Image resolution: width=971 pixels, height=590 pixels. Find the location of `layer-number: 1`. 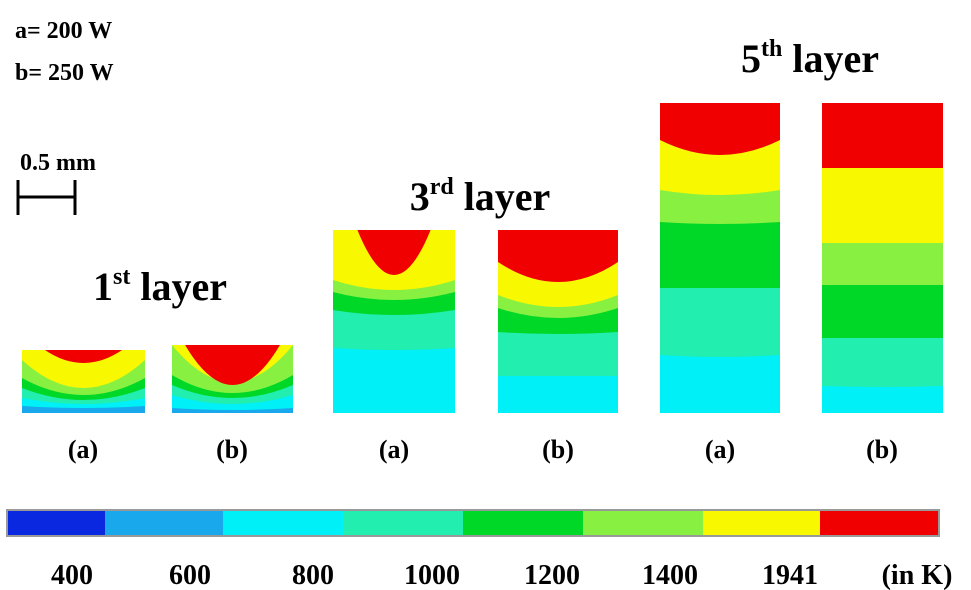

layer-number: 1 is located at coordinates (103, 286).